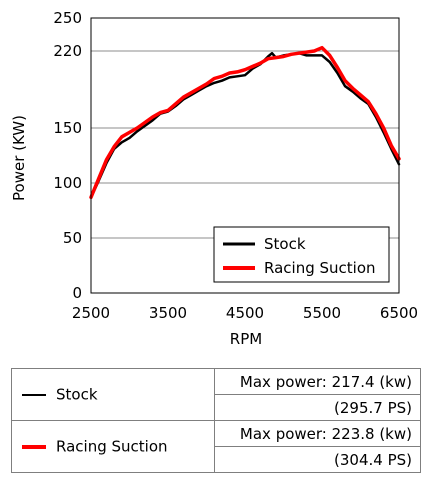 The image size is (430, 490). I want to click on x-tick-label: 2500, so click(91, 313).